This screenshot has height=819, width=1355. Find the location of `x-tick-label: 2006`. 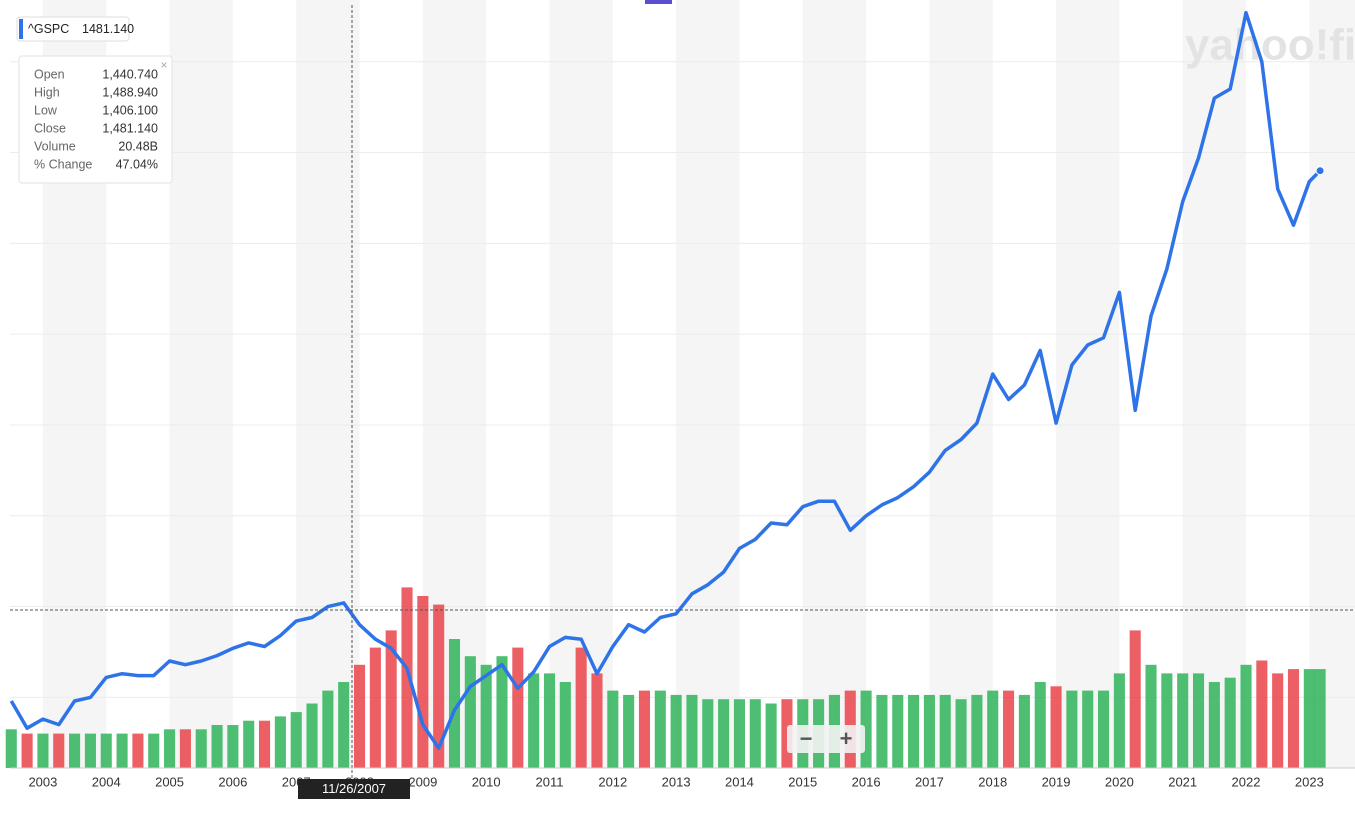

x-tick-label: 2006 is located at coordinates (232, 781).